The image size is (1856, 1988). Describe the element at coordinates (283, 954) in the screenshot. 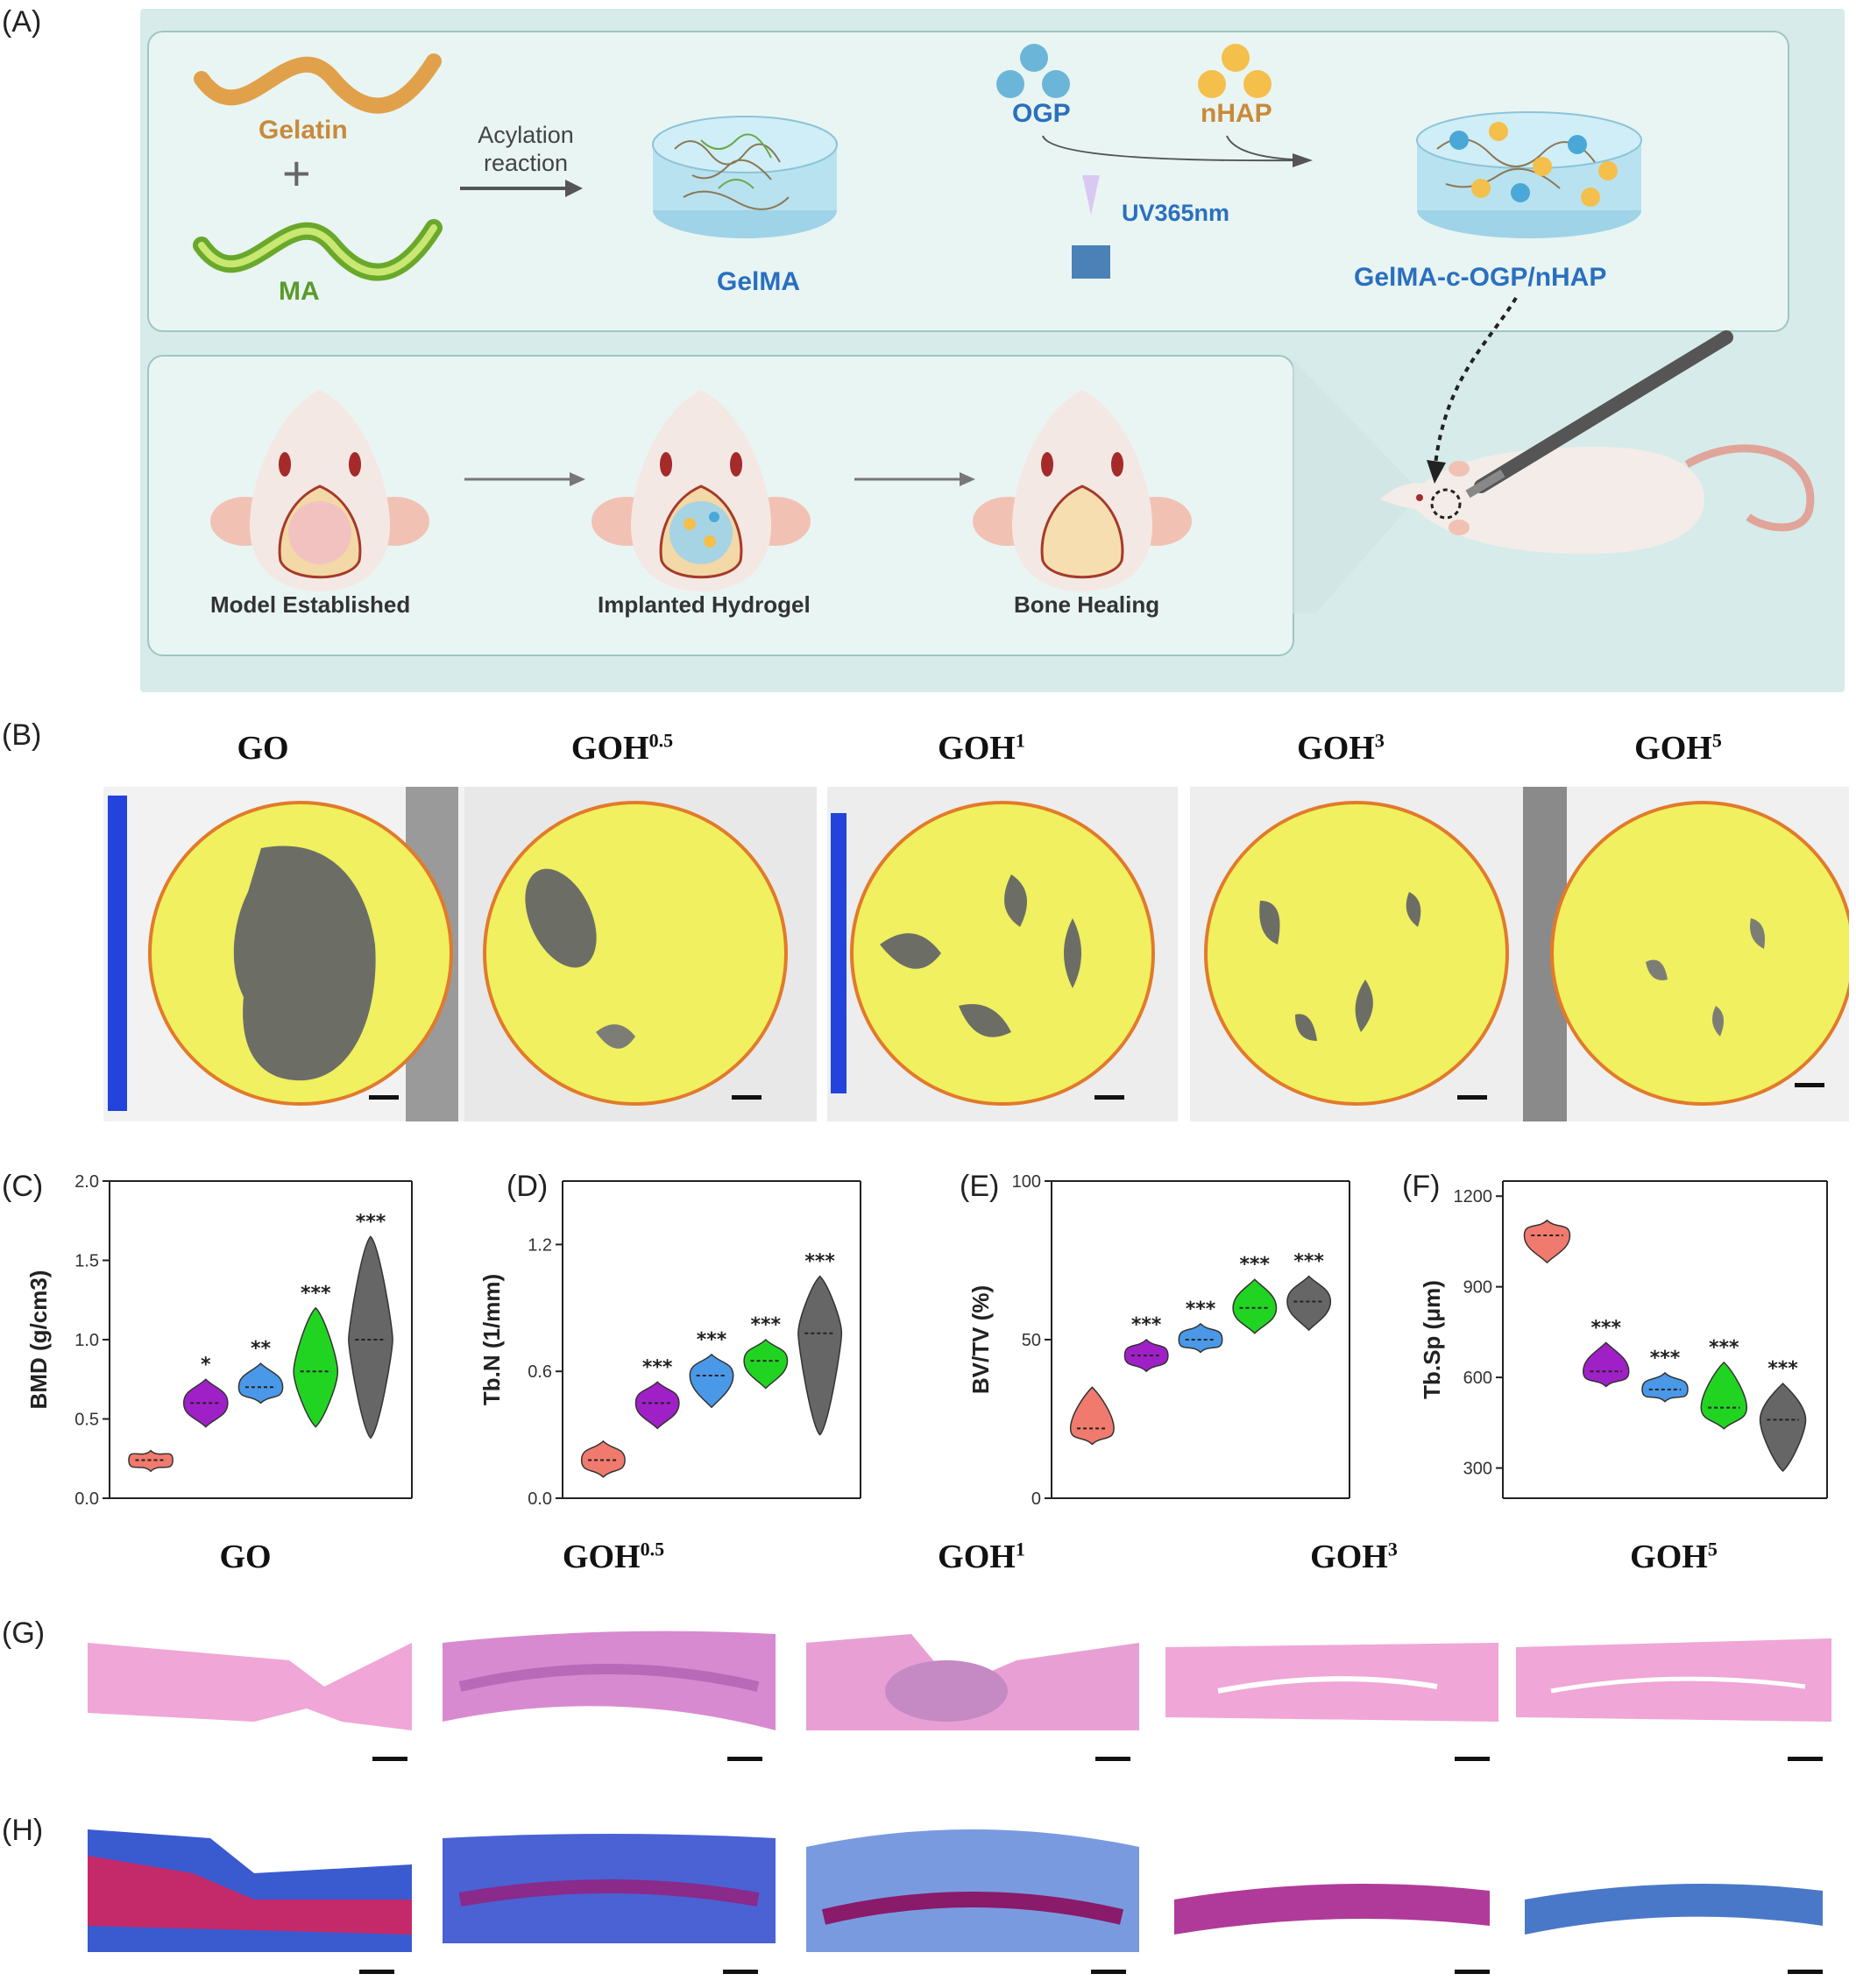

I see `microct-image-go` at that location.